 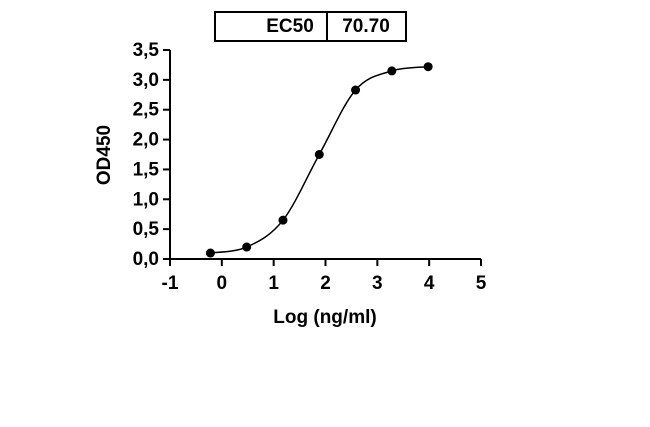 I want to click on y-tick-label: 0,5, so click(x=146, y=229).